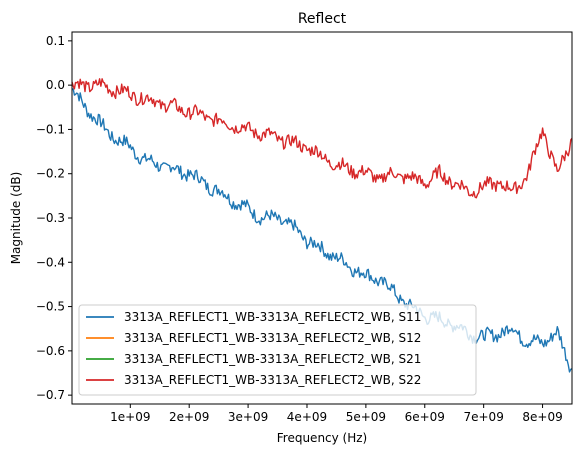  I want to click on x-tick-label: 8e+09, so click(542, 417).